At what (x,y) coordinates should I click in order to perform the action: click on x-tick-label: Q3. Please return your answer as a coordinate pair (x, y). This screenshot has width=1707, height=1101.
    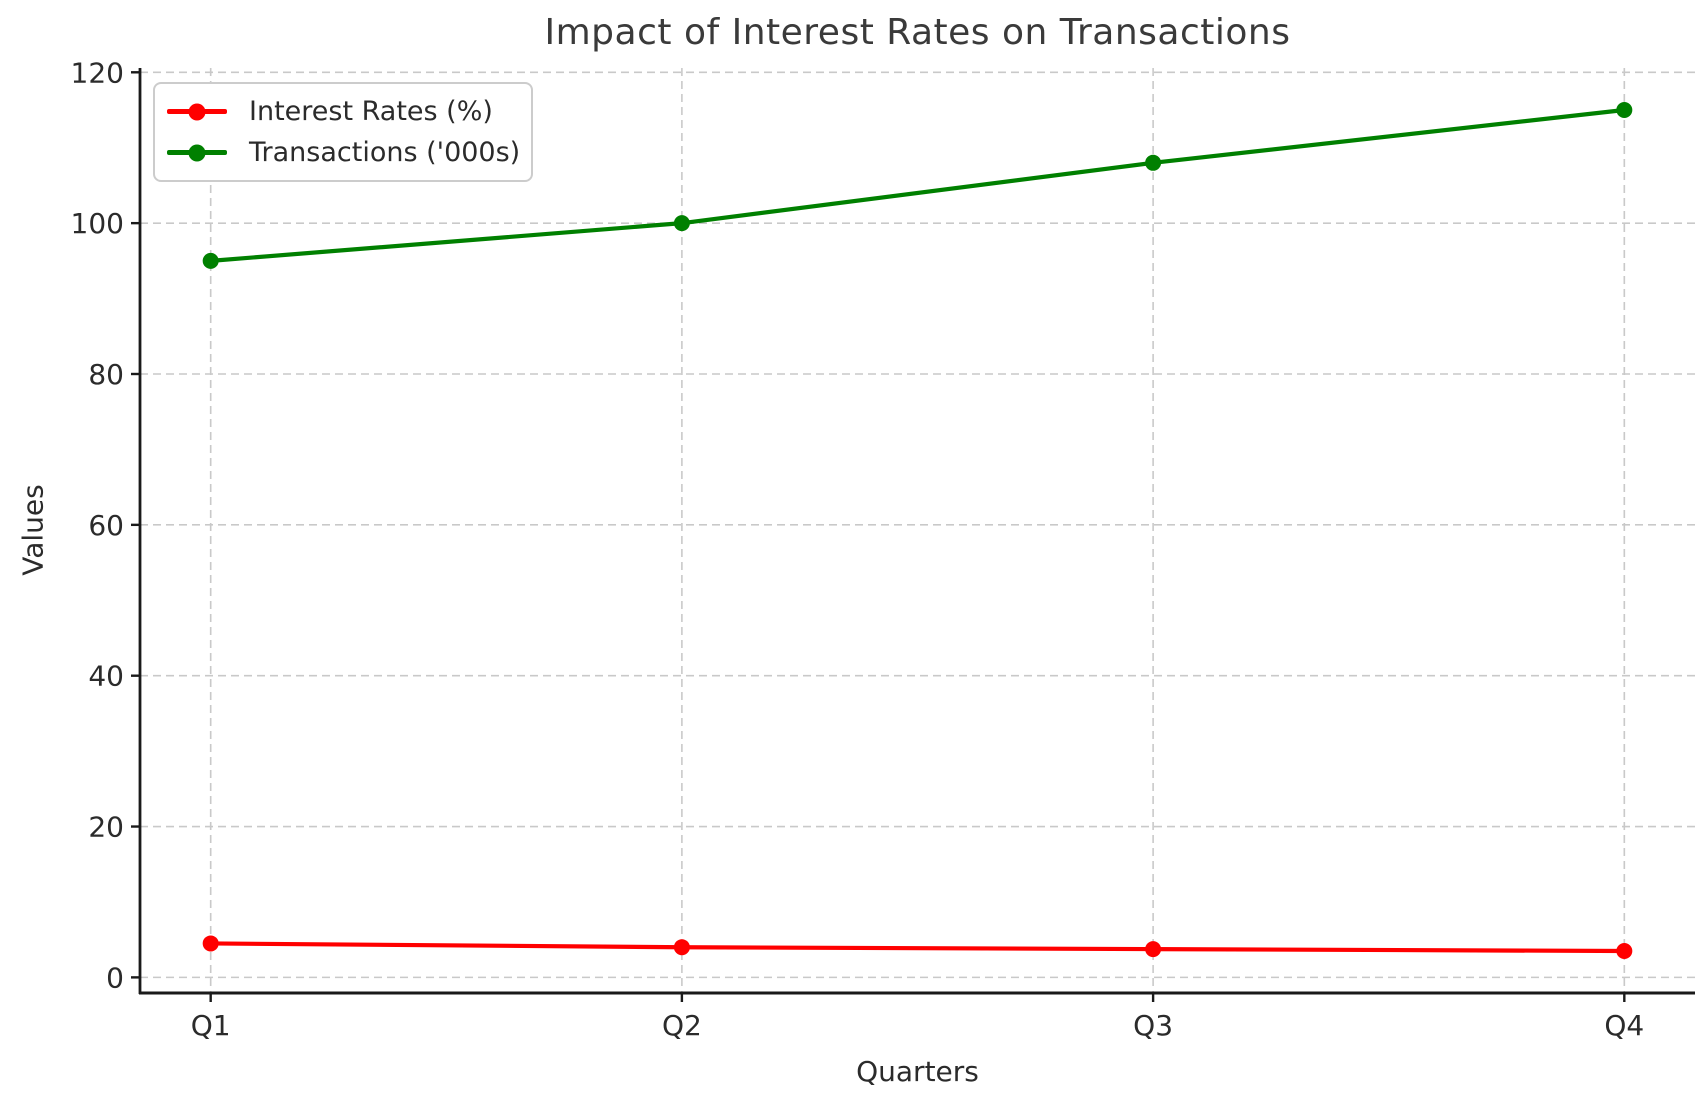
    Looking at the image, I should click on (1153, 1025).